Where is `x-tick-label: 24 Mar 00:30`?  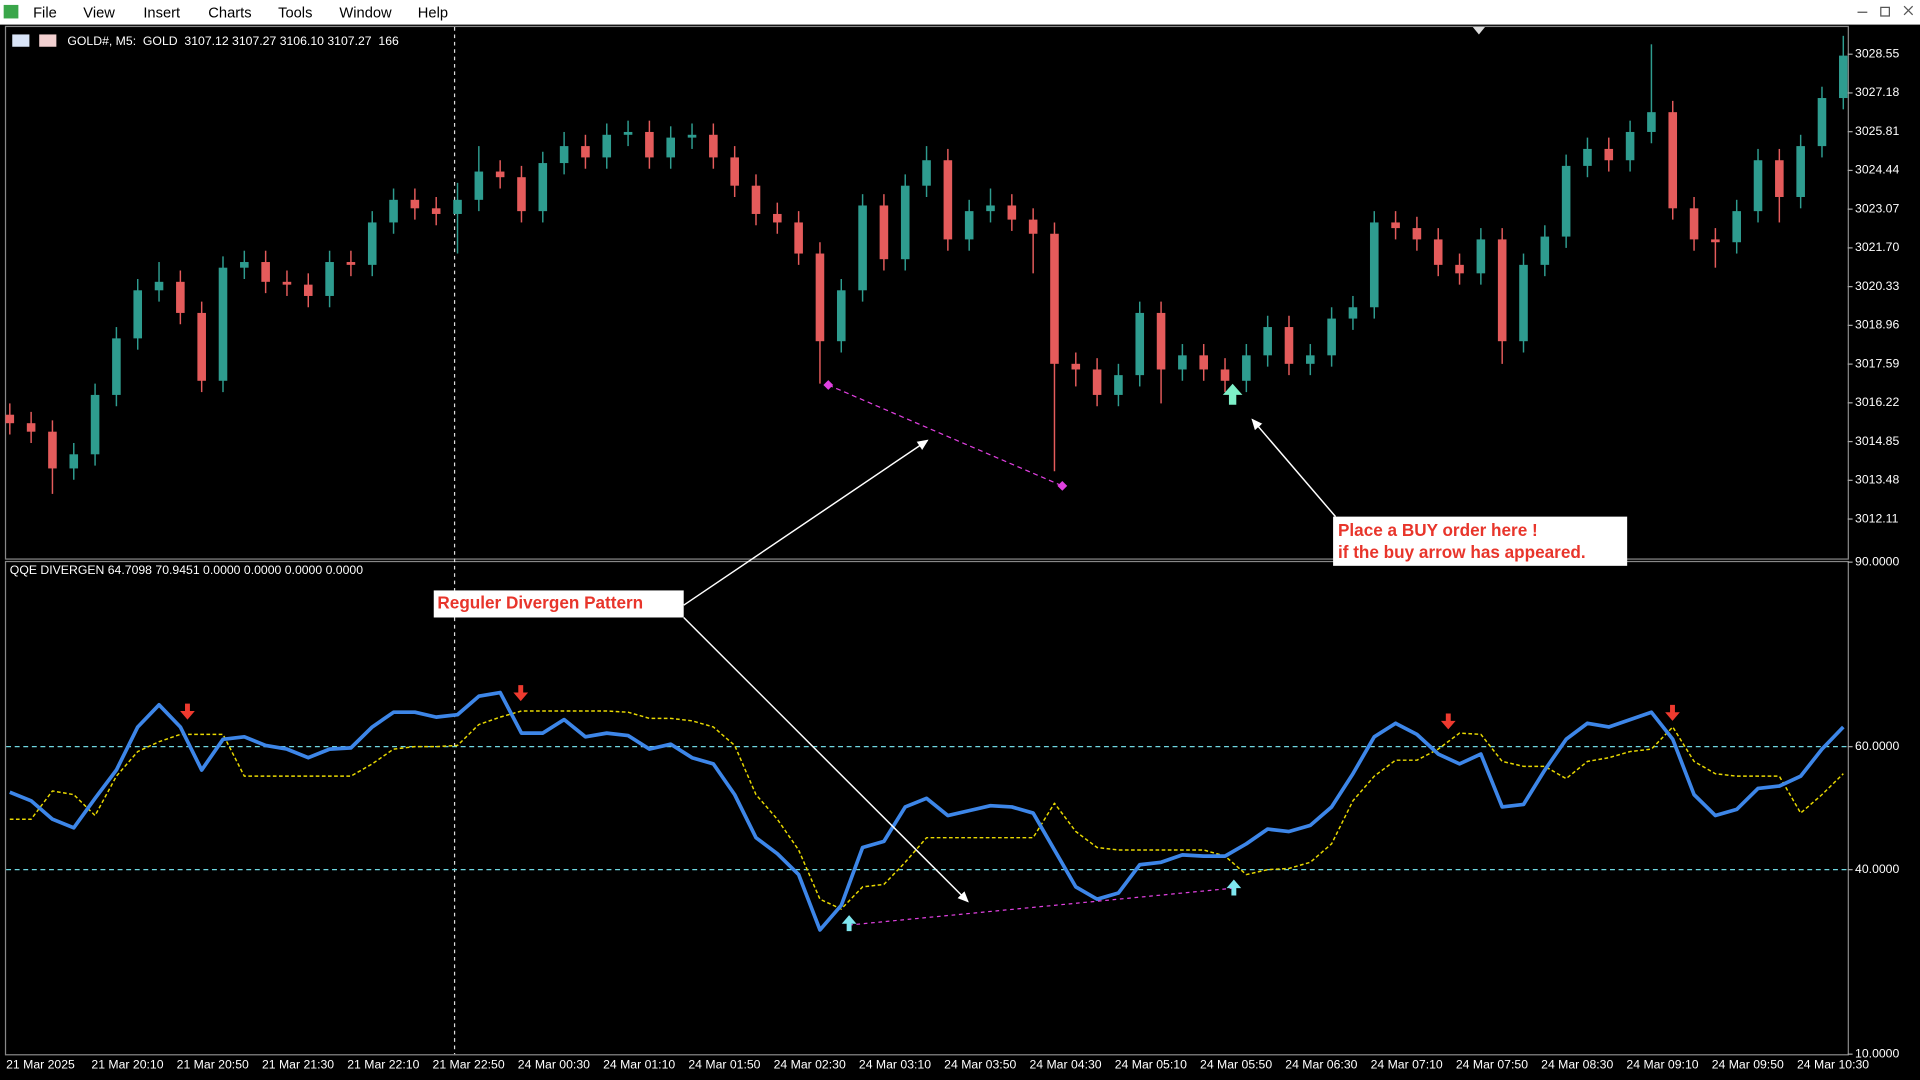
x-tick-label: 24 Mar 00:30 is located at coordinates (554, 1064).